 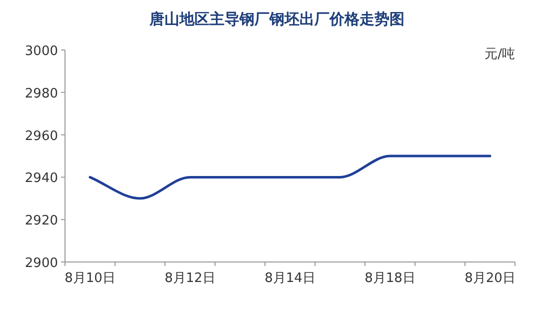 I want to click on y-tick-label: 2980, so click(x=41, y=94).